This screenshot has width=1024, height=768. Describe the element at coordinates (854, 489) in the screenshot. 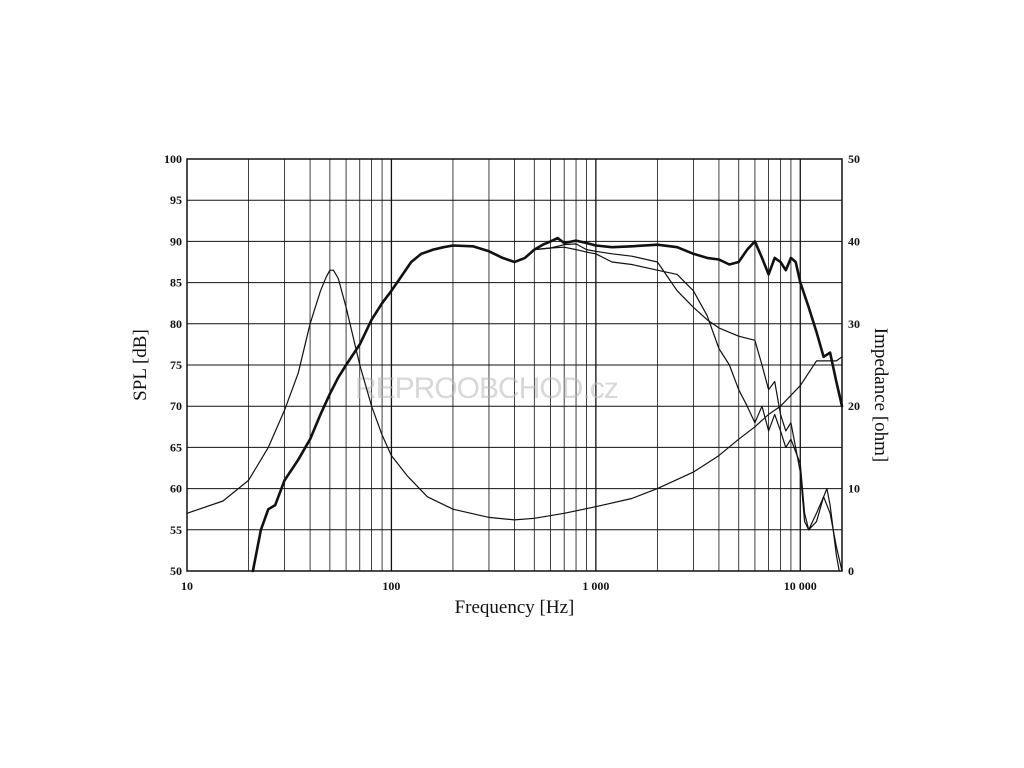

I see `y-right-tick-label: 10` at that location.